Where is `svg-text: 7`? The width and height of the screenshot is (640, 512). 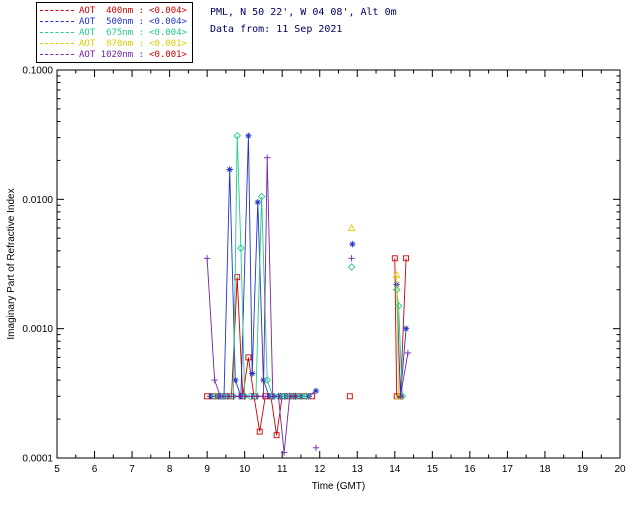
svg-text: 7 is located at coordinates (132, 469).